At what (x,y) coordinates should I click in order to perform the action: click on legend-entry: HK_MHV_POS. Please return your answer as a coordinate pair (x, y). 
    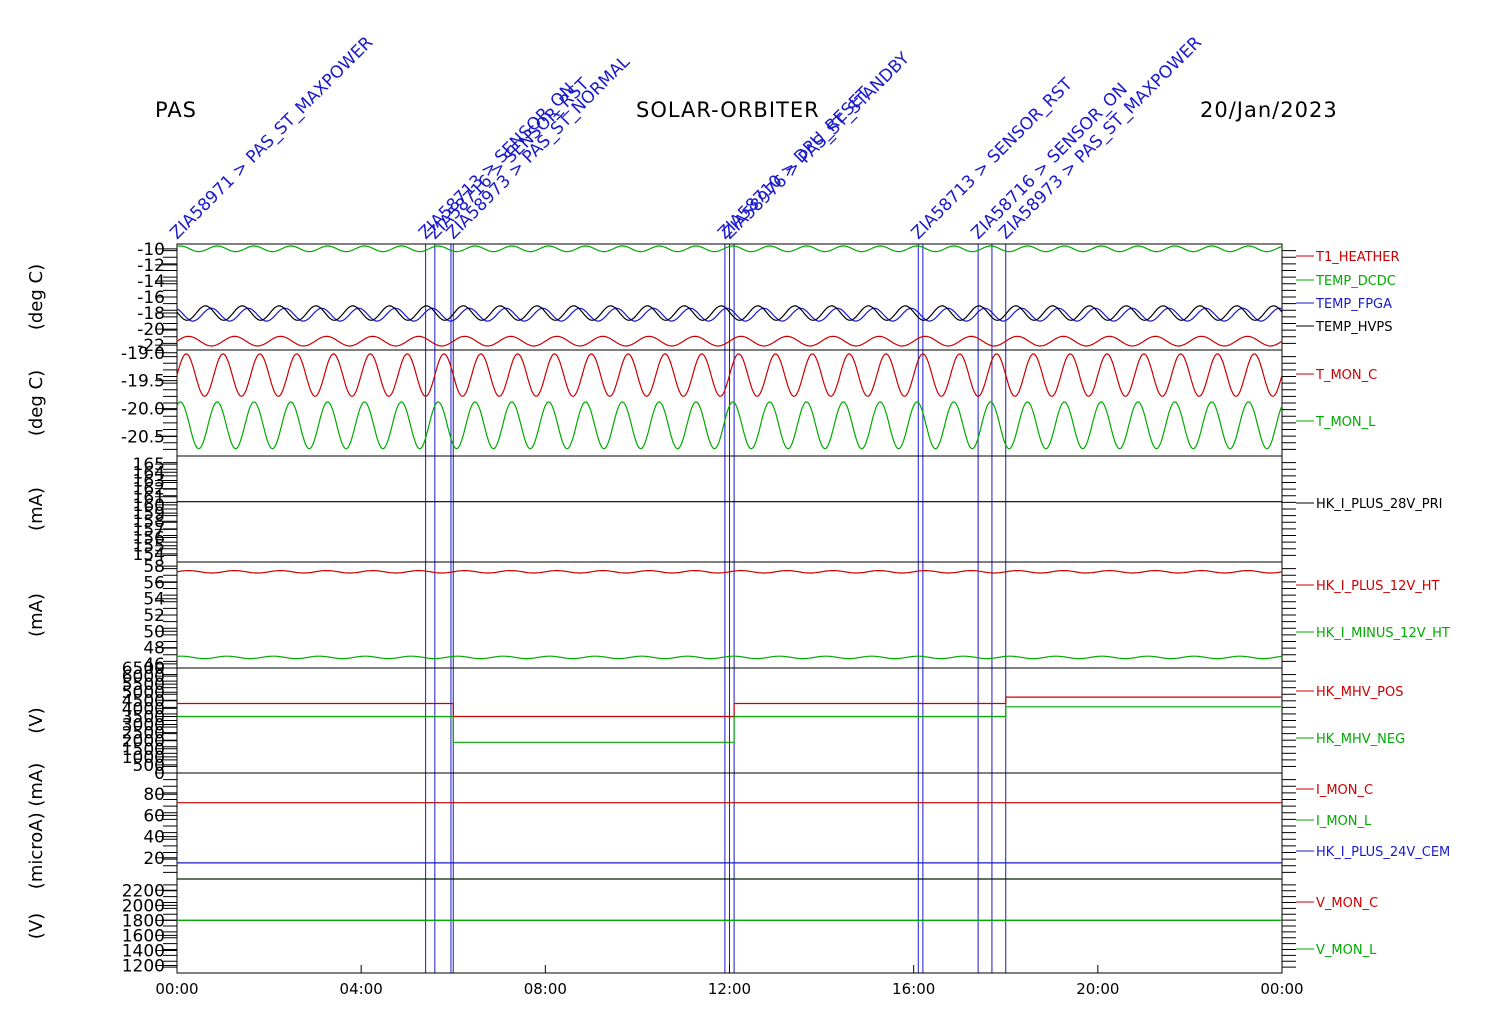
    Looking at the image, I should click on (1360, 692).